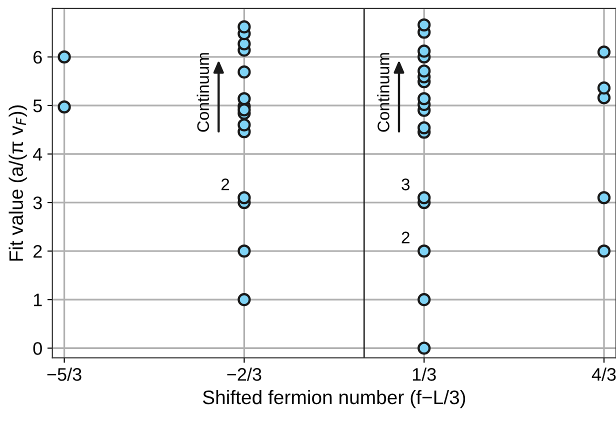 The height and width of the screenshot is (421, 616). I want to click on x-tick-label: −5/3, so click(64, 374).